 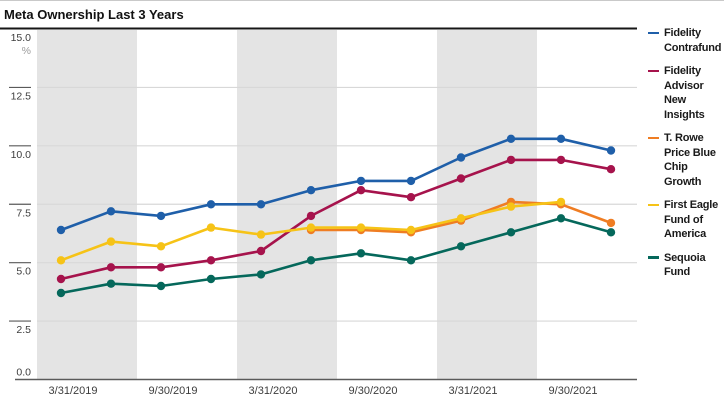 I want to click on legend-item-first-eagle-fund-of-america: First Eagle Fund of America, so click(x=685, y=220).